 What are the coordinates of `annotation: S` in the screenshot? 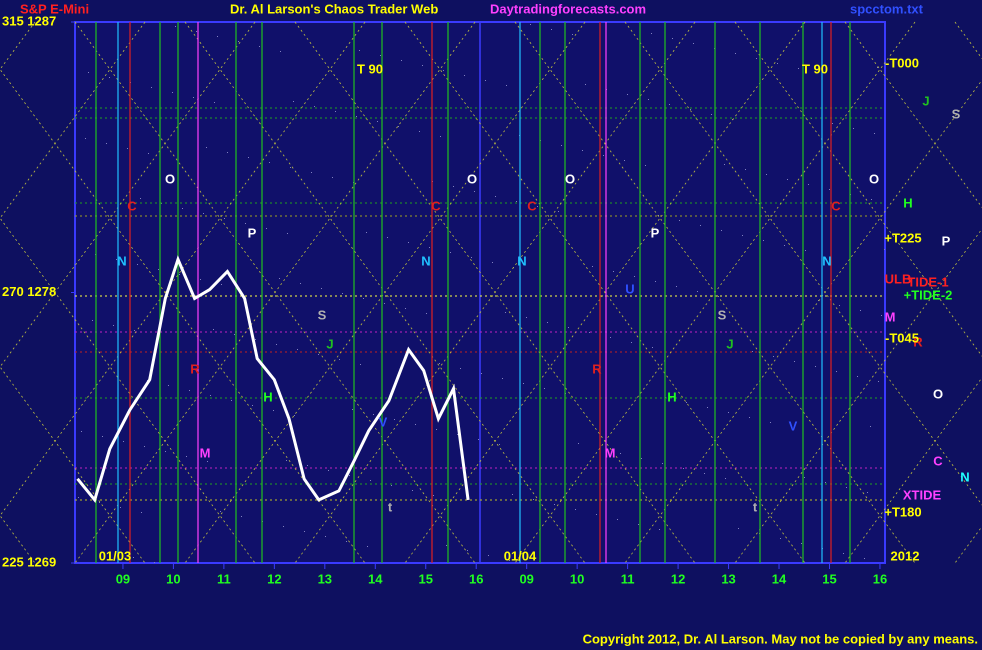 It's located at (956, 113).